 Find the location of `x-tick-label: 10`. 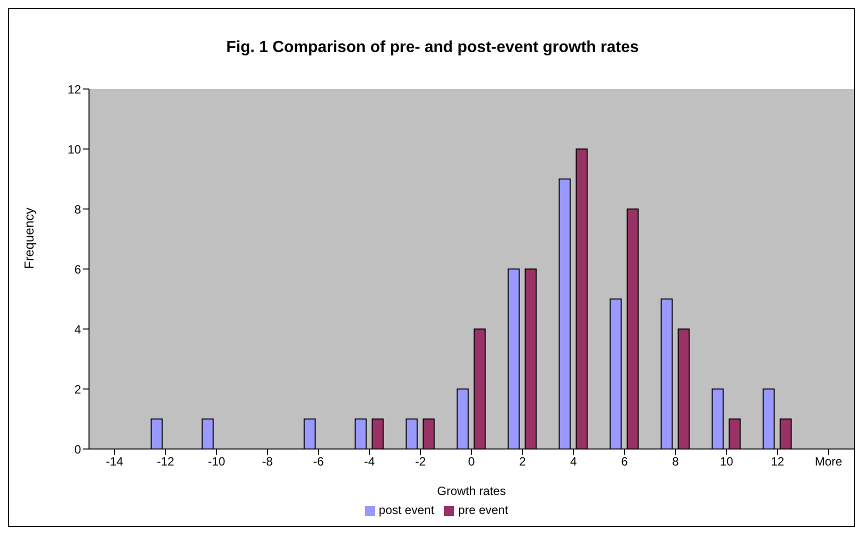

x-tick-label: 10 is located at coordinates (727, 461).